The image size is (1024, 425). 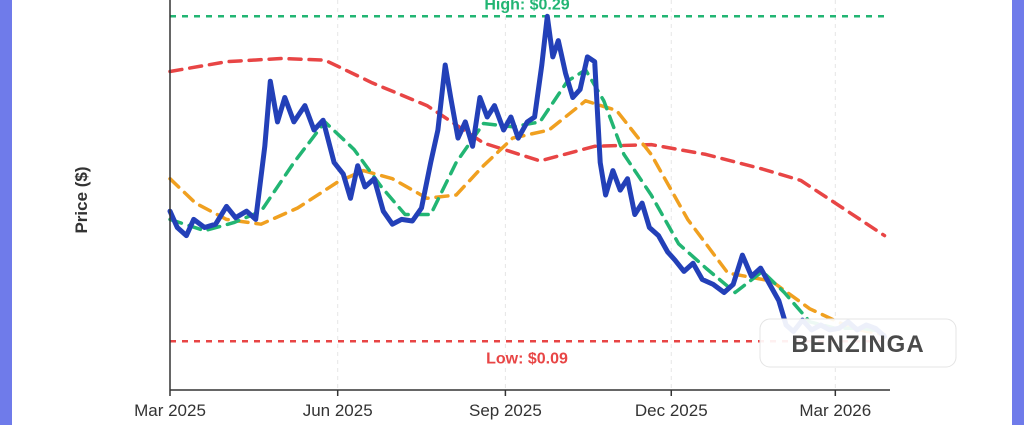 What do you see at coordinates (527, 358) in the screenshot?
I see `reference-line-label: Low: $0.09` at bounding box center [527, 358].